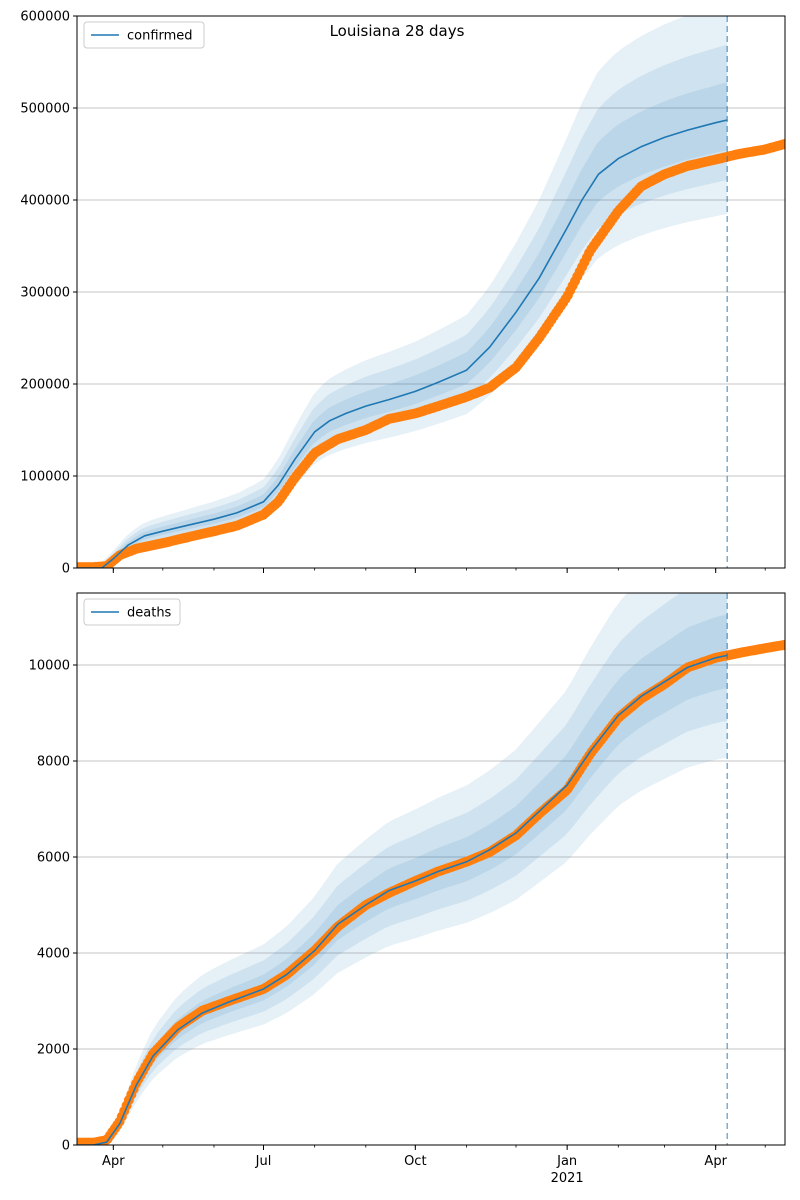 This screenshot has width=800, height=1200. Describe the element at coordinates (45, 385) in the screenshot. I see `y-tick-label: 200000` at that location.